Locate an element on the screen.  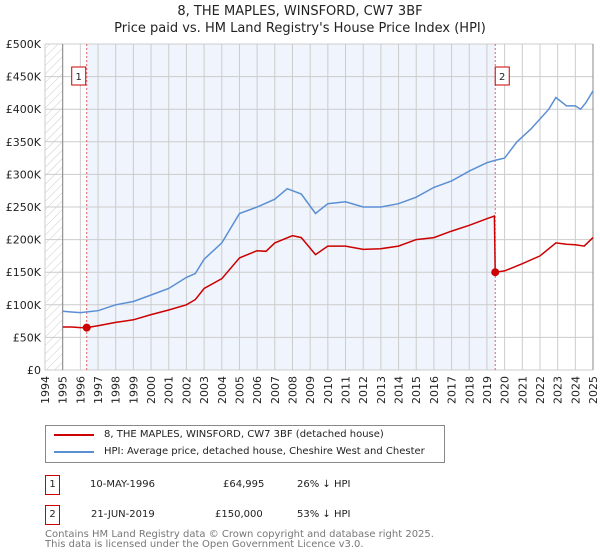
x-tick-label: 1998 is located at coordinates (116, 390).